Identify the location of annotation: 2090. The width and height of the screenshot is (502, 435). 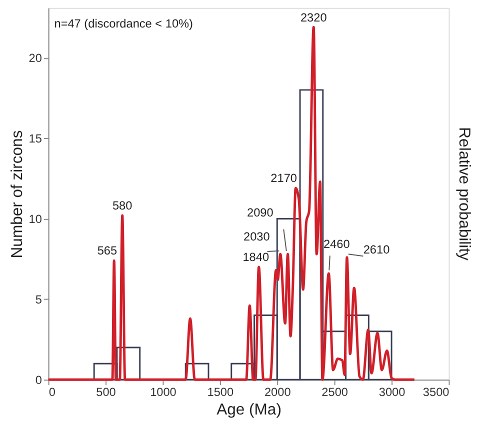
(260, 213).